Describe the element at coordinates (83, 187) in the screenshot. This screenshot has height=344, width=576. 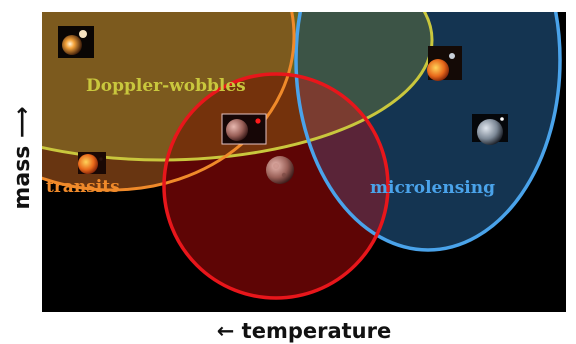
I see `transits-label: transits` at that location.